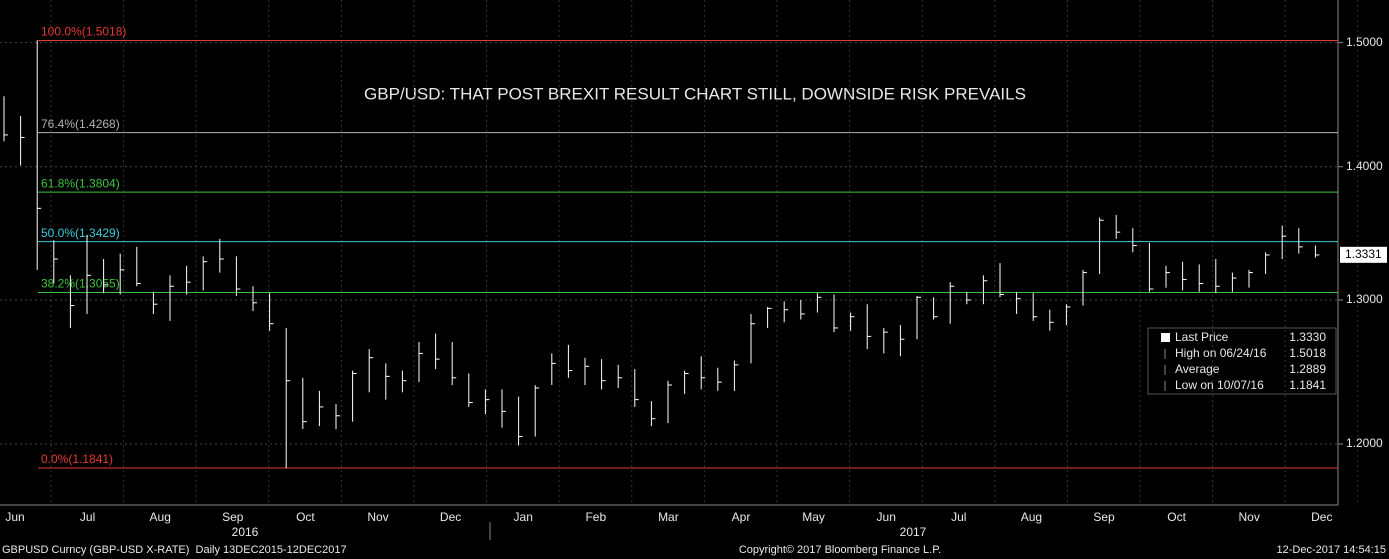  What do you see at coordinates (1221, 353) in the screenshot?
I see `legend-label: High on 06/24/16` at bounding box center [1221, 353].